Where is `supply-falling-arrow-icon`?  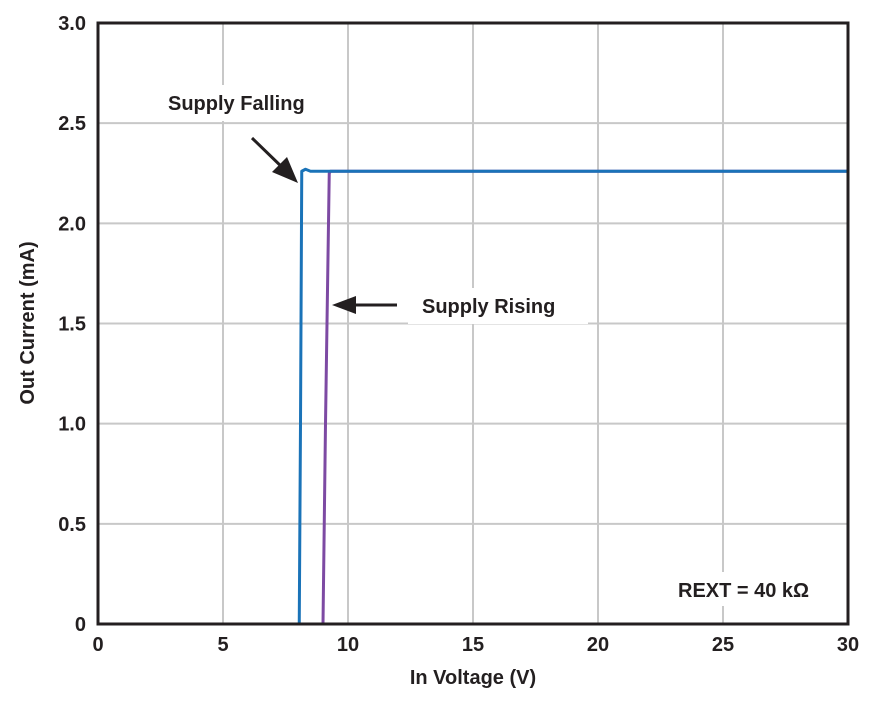
supply-falling-arrow-icon is located at coordinates (274, 159).